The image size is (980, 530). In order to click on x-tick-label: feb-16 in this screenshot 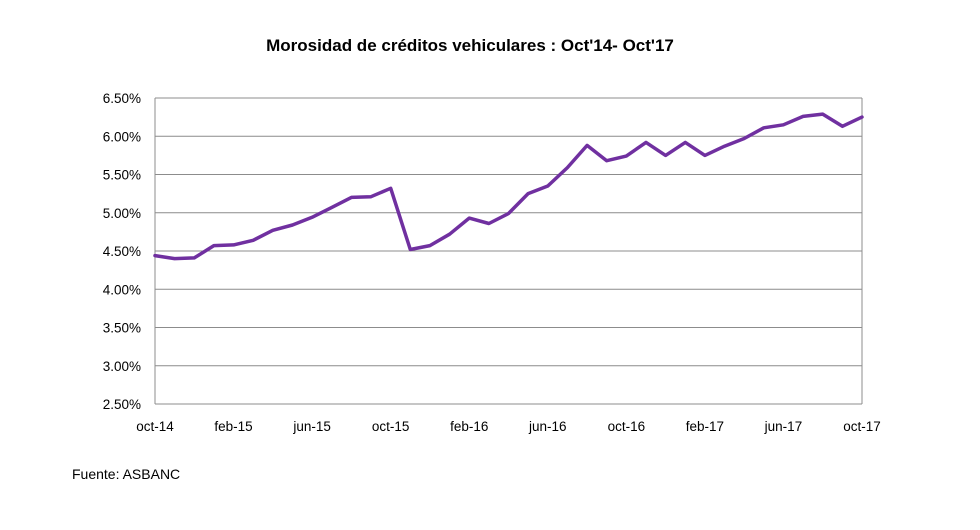, I will do `click(469, 426)`.